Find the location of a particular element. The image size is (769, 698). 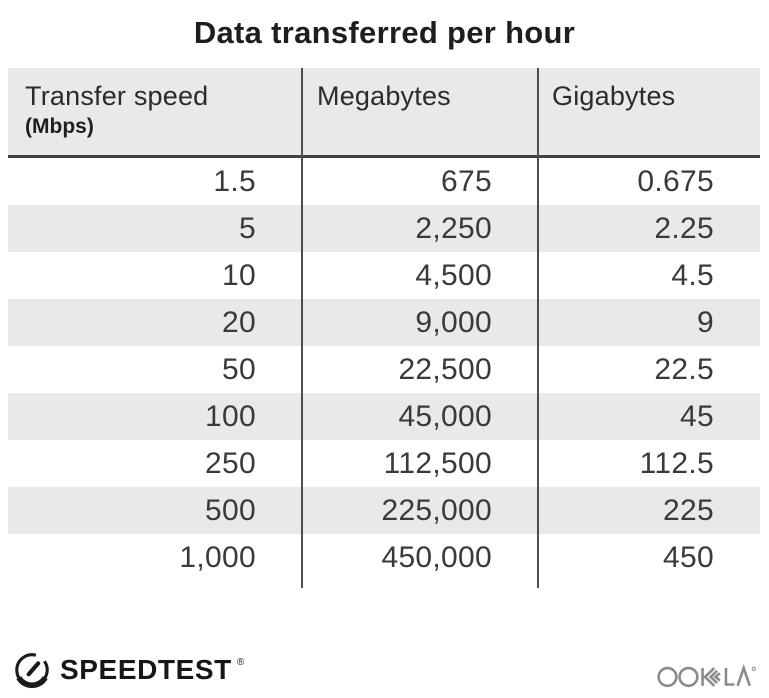

cell: 9,000 is located at coordinates (453, 322).